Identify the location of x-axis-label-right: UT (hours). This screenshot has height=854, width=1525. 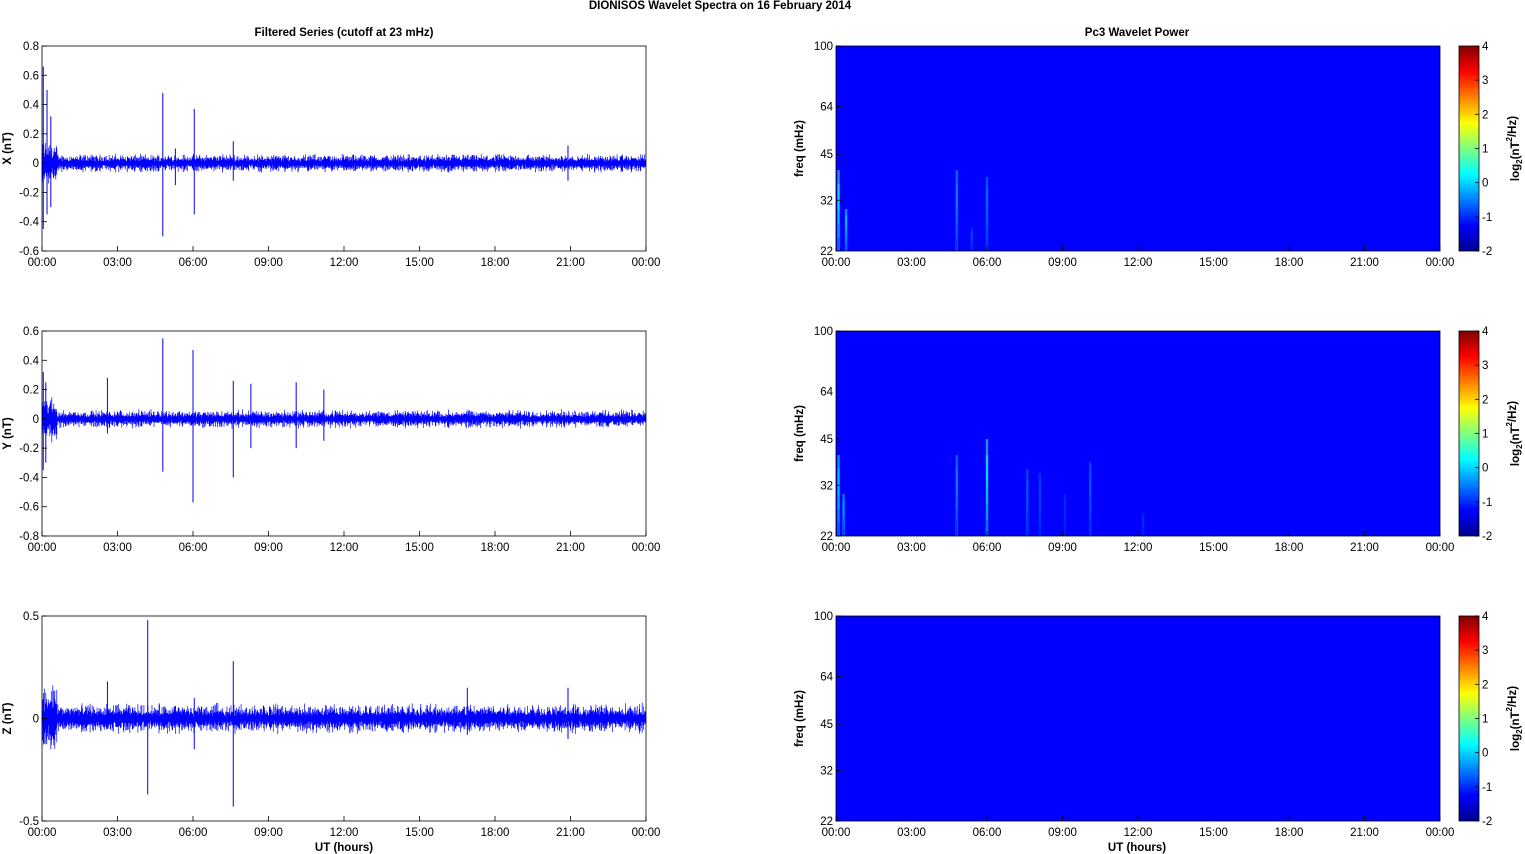
(1137, 848).